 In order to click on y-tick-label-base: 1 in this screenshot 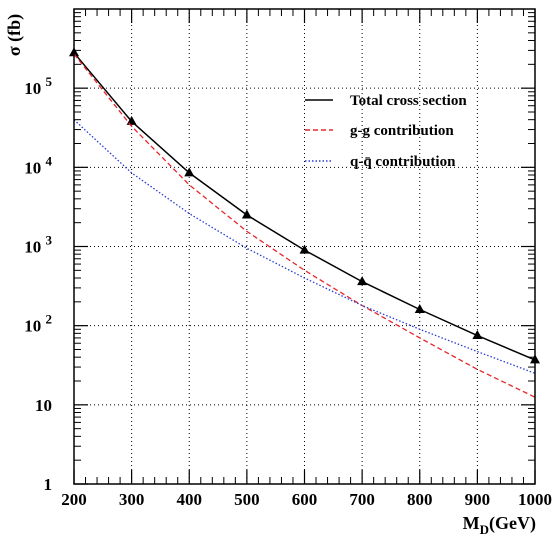, I will do `click(48, 484)`.